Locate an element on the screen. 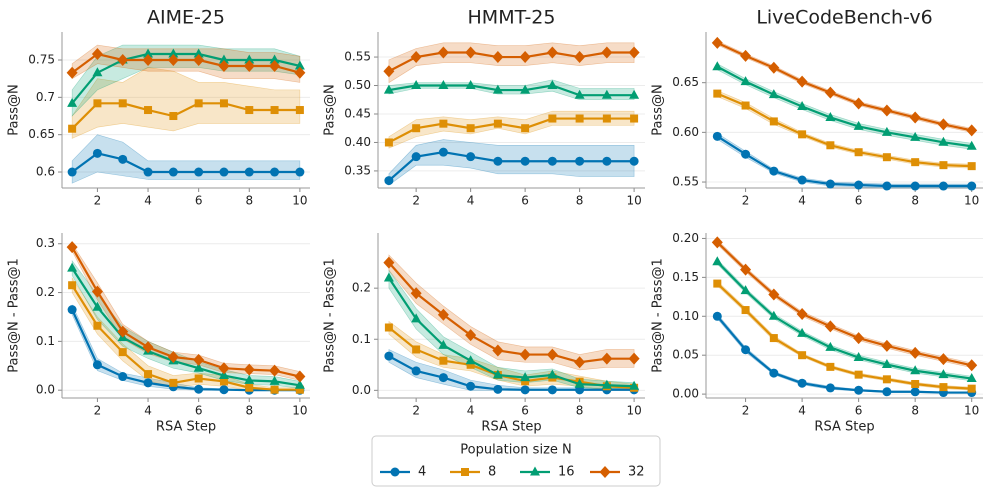  y-tick-label: 0.15 is located at coordinates (685, 277).